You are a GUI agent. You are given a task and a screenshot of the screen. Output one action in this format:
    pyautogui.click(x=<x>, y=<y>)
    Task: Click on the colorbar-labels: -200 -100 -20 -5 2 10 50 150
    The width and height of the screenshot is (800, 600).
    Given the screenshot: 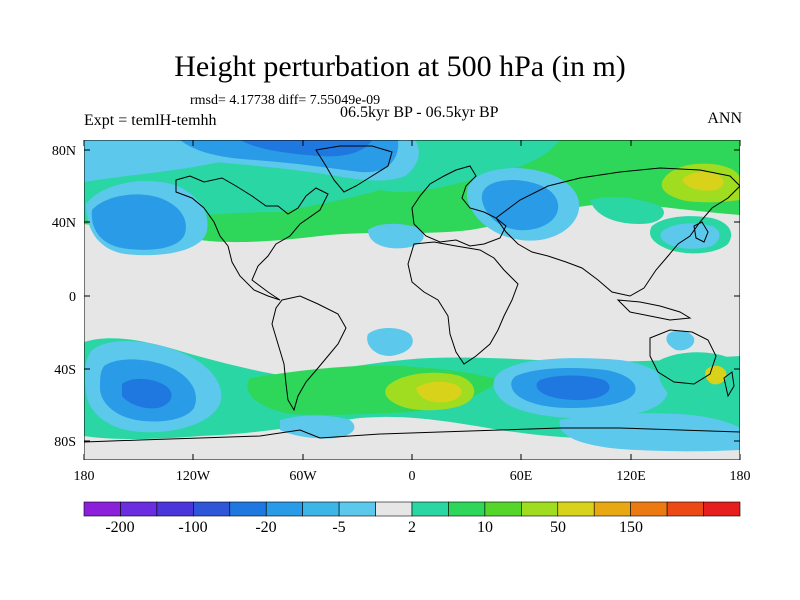 What is the action you would take?
    pyautogui.click(x=374, y=527)
    